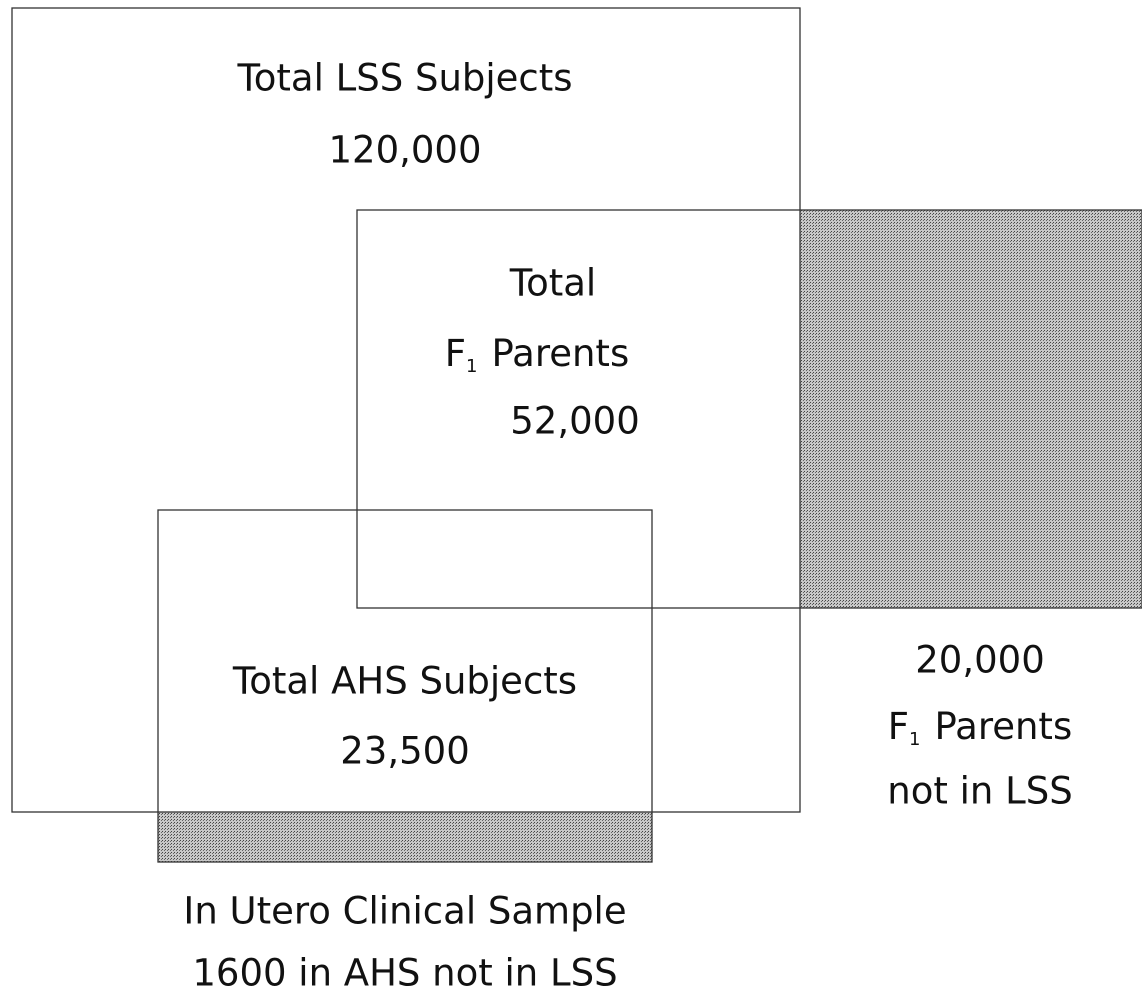 The height and width of the screenshot is (1004, 1142). What do you see at coordinates (404, 911) in the screenshot?
I see `label: In Utero Clinical Sample` at bounding box center [404, 911].